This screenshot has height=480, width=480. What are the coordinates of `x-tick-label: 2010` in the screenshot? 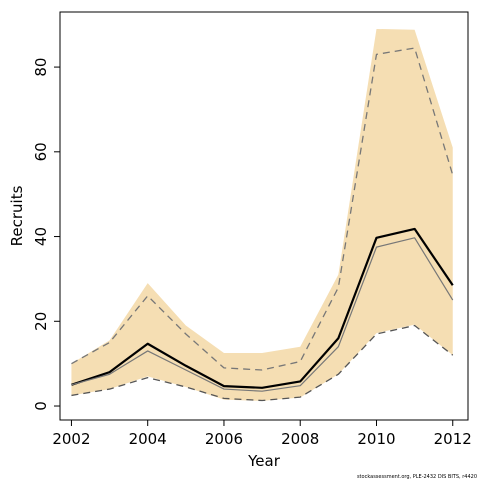 It's located at (376, 439).